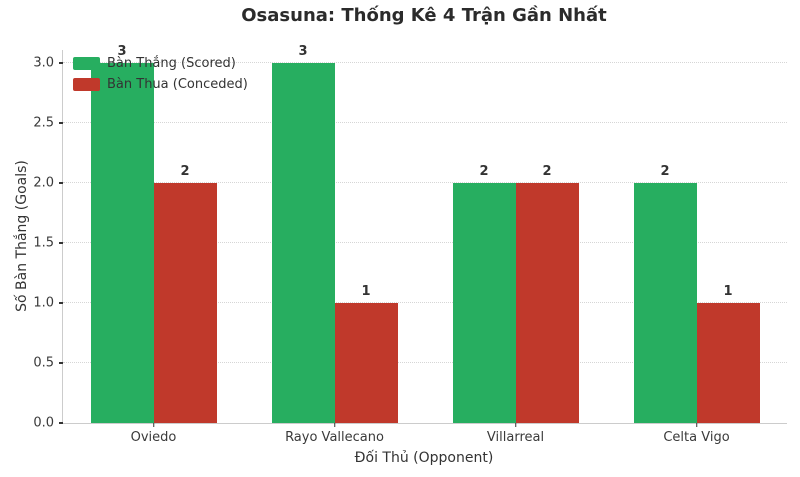  What do you see at coordinates (86, 63) in the screenshot?
I see `legend-swatch-scored` at bounding box center [86, 63].